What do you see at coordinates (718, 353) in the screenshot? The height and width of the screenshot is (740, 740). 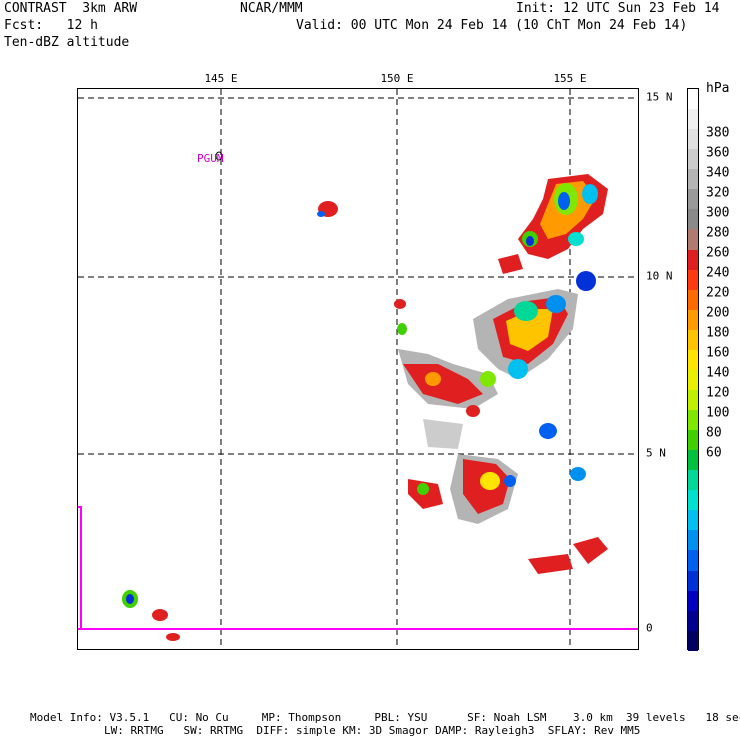 I see `colorbar-label: 160` at bounding box center [718, 353].